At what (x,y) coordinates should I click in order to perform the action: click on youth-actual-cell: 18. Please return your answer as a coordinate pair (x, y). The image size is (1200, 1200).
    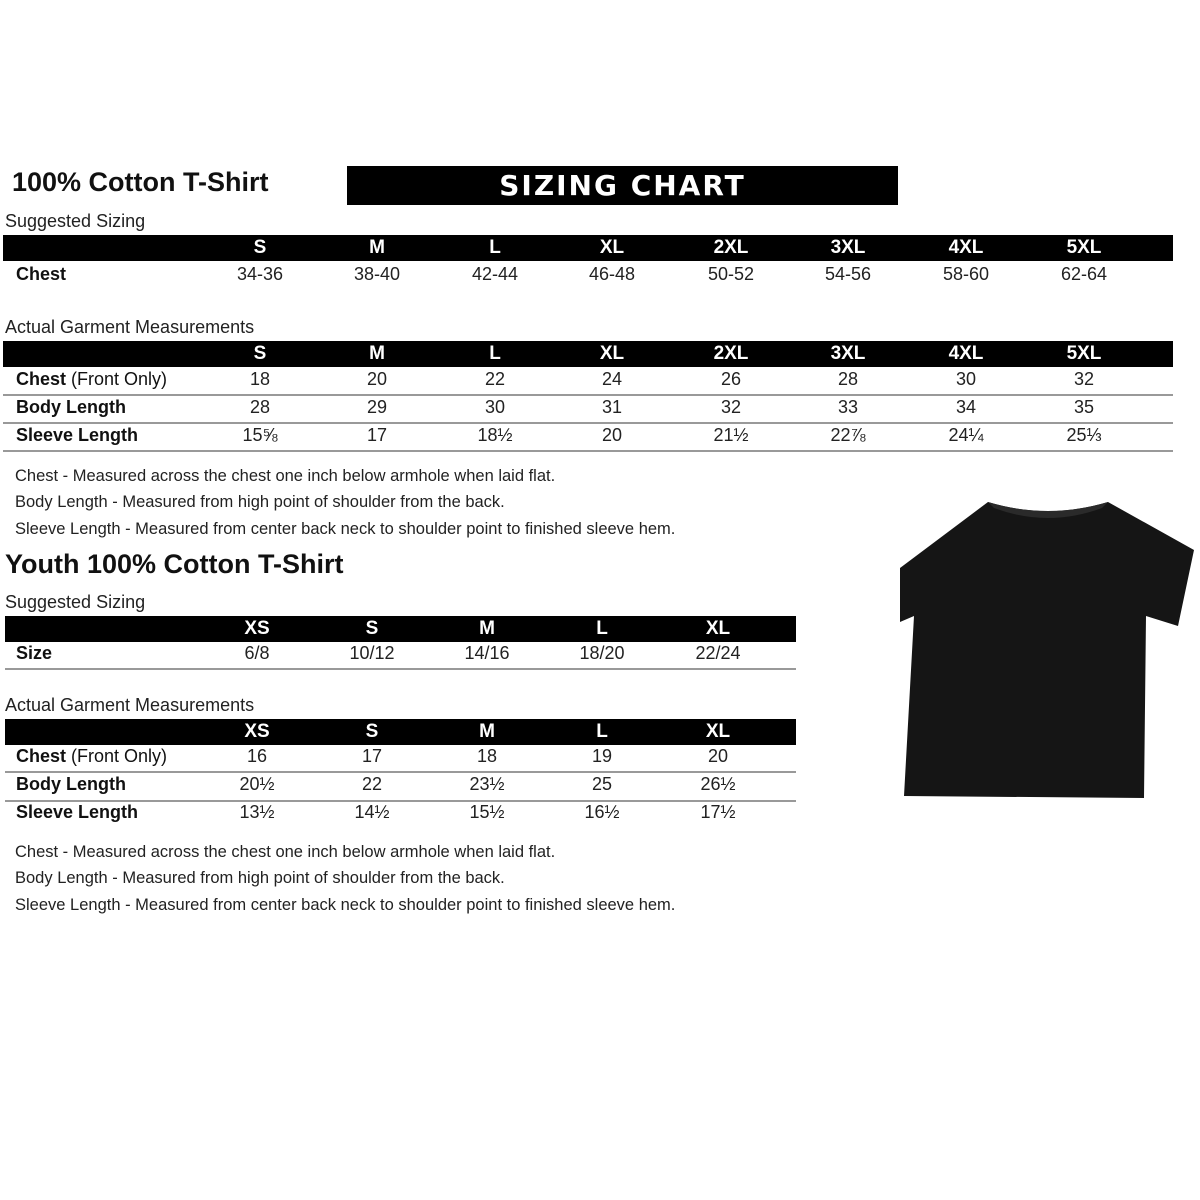
    Looking at the image, I should click on (487, 756).